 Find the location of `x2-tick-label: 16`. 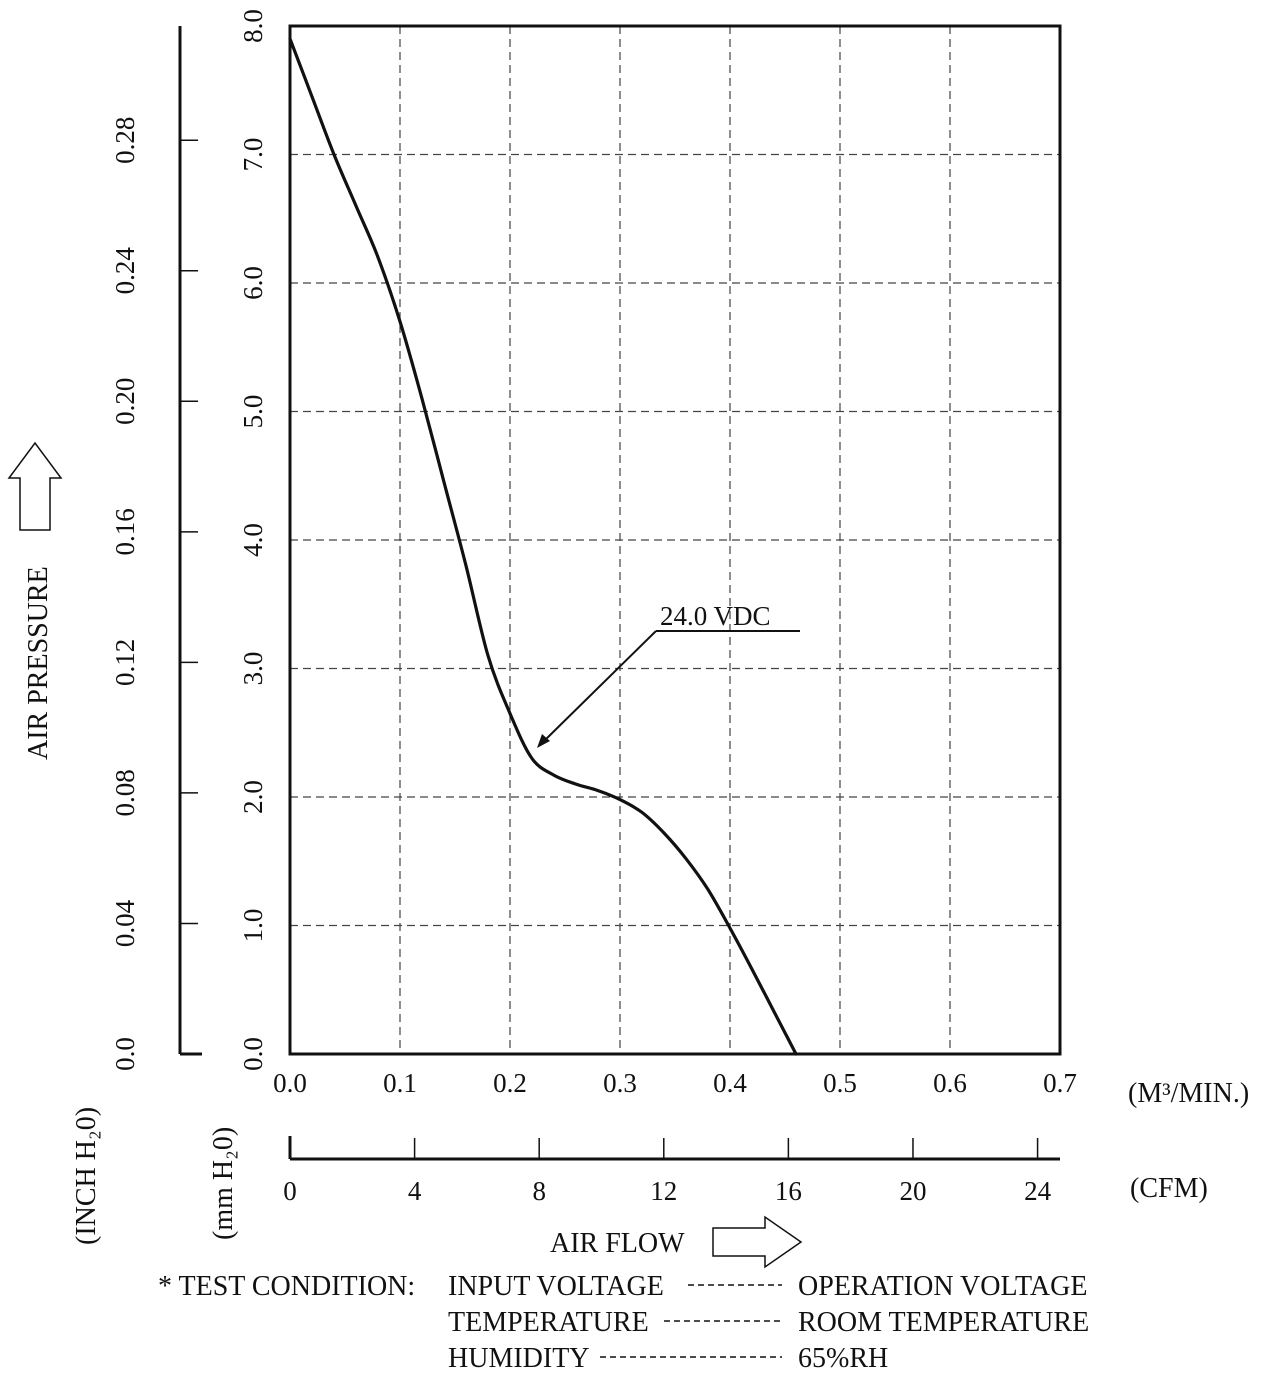

x2-tick-label: 16 is located at coordinates (788, 1191).